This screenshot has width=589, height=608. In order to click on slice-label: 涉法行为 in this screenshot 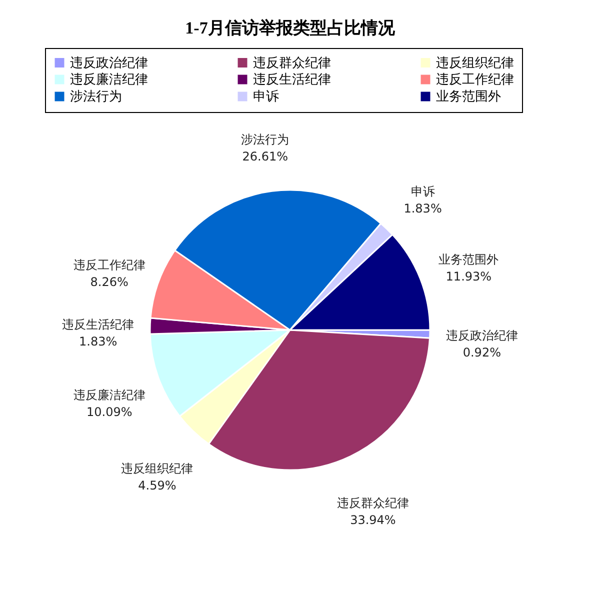, I will do `click(265, 139)`.